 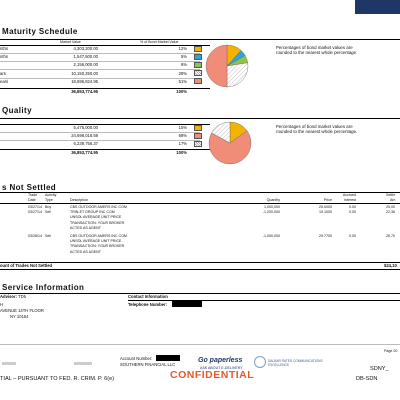 I want to click on advisor-label: Advisor:, so click(x=8, y=296).